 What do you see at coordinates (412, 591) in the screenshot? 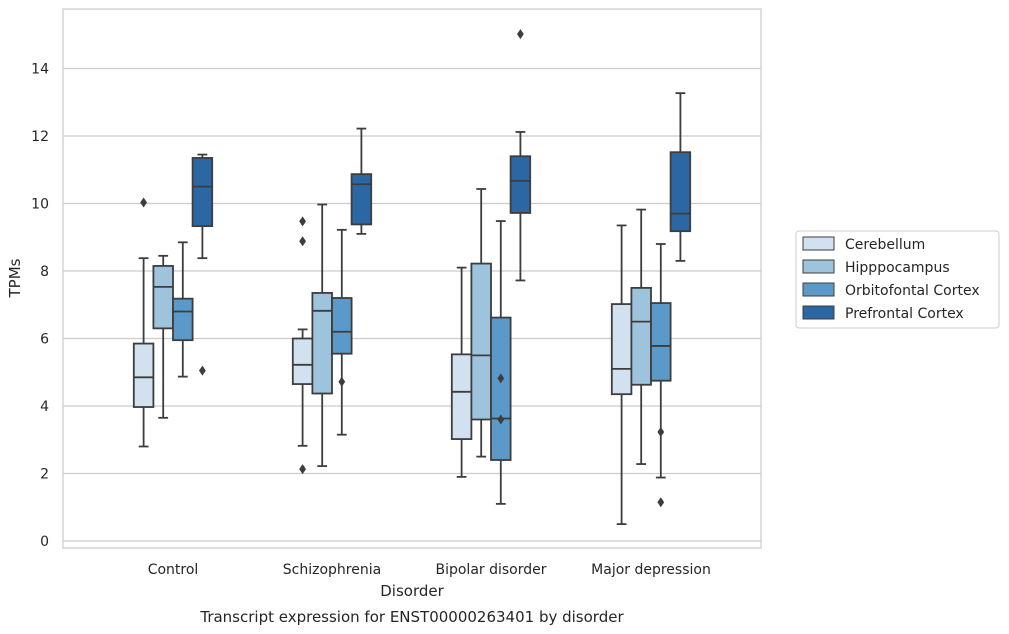
I see `x-axis-label: Disorder` at bounding box center [412, 591].